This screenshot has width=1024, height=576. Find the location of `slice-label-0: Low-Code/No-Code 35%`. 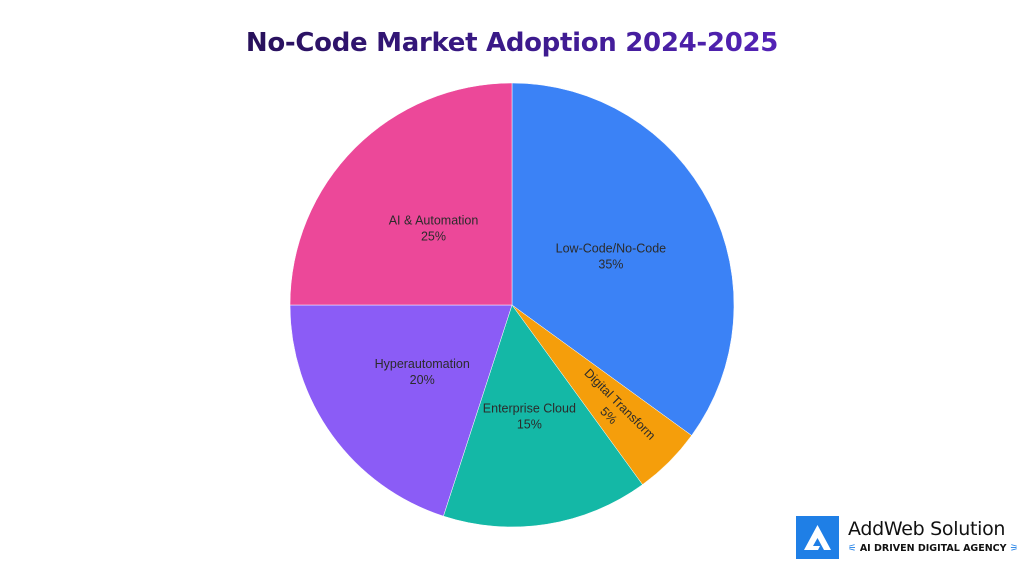

slice-label-0: Low-Code/No-Code 35% is located at coordinates (611, 257).